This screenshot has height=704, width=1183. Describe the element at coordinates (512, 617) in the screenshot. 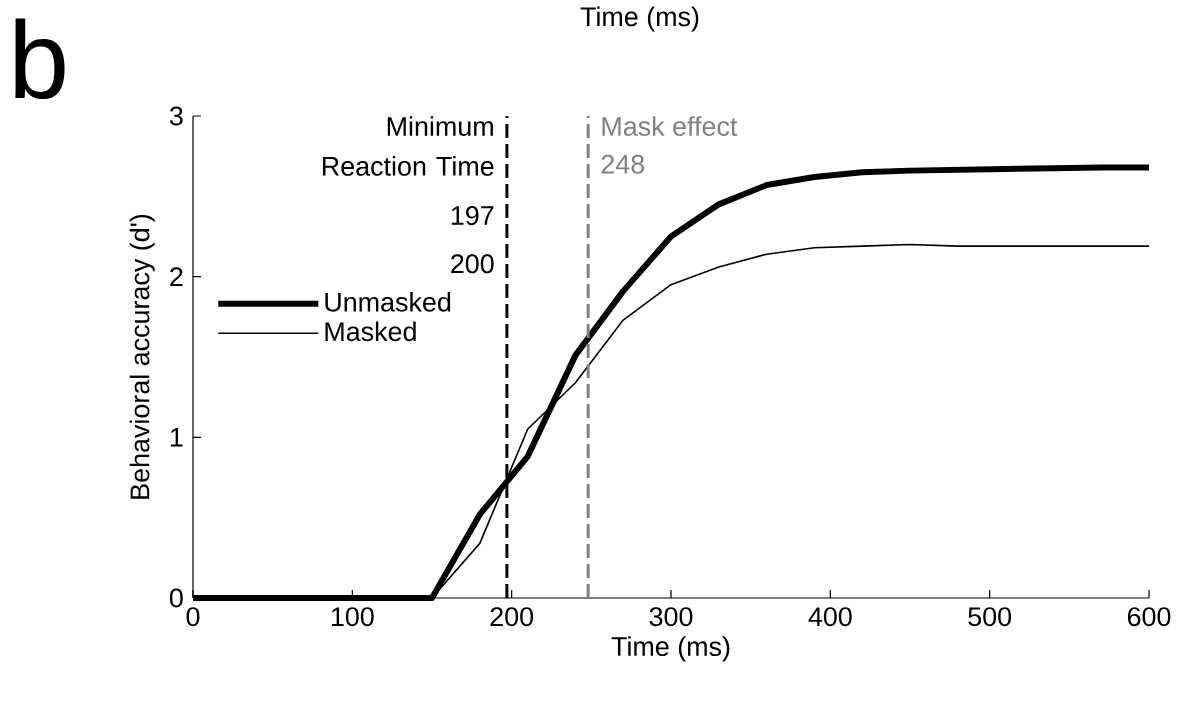

I see `x-tick-label: 200` at that location.